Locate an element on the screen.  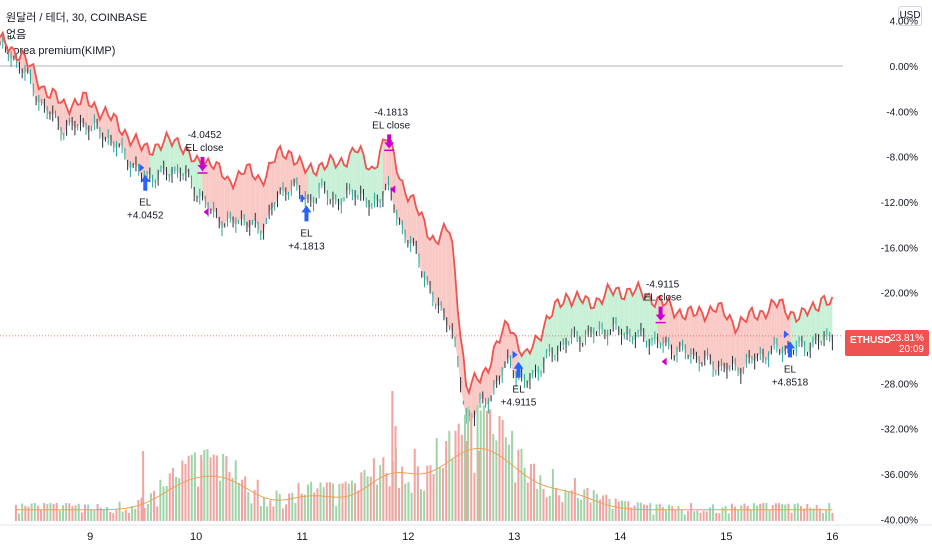
x-tick-label: 10 is located at coordinates (196, 537).